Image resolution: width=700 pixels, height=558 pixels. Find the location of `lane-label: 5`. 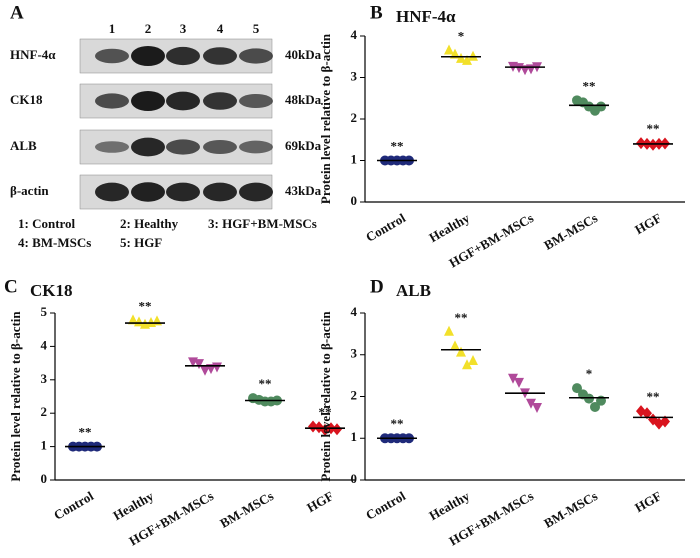

lane-label: 5 is located at coordinates (256, 28).